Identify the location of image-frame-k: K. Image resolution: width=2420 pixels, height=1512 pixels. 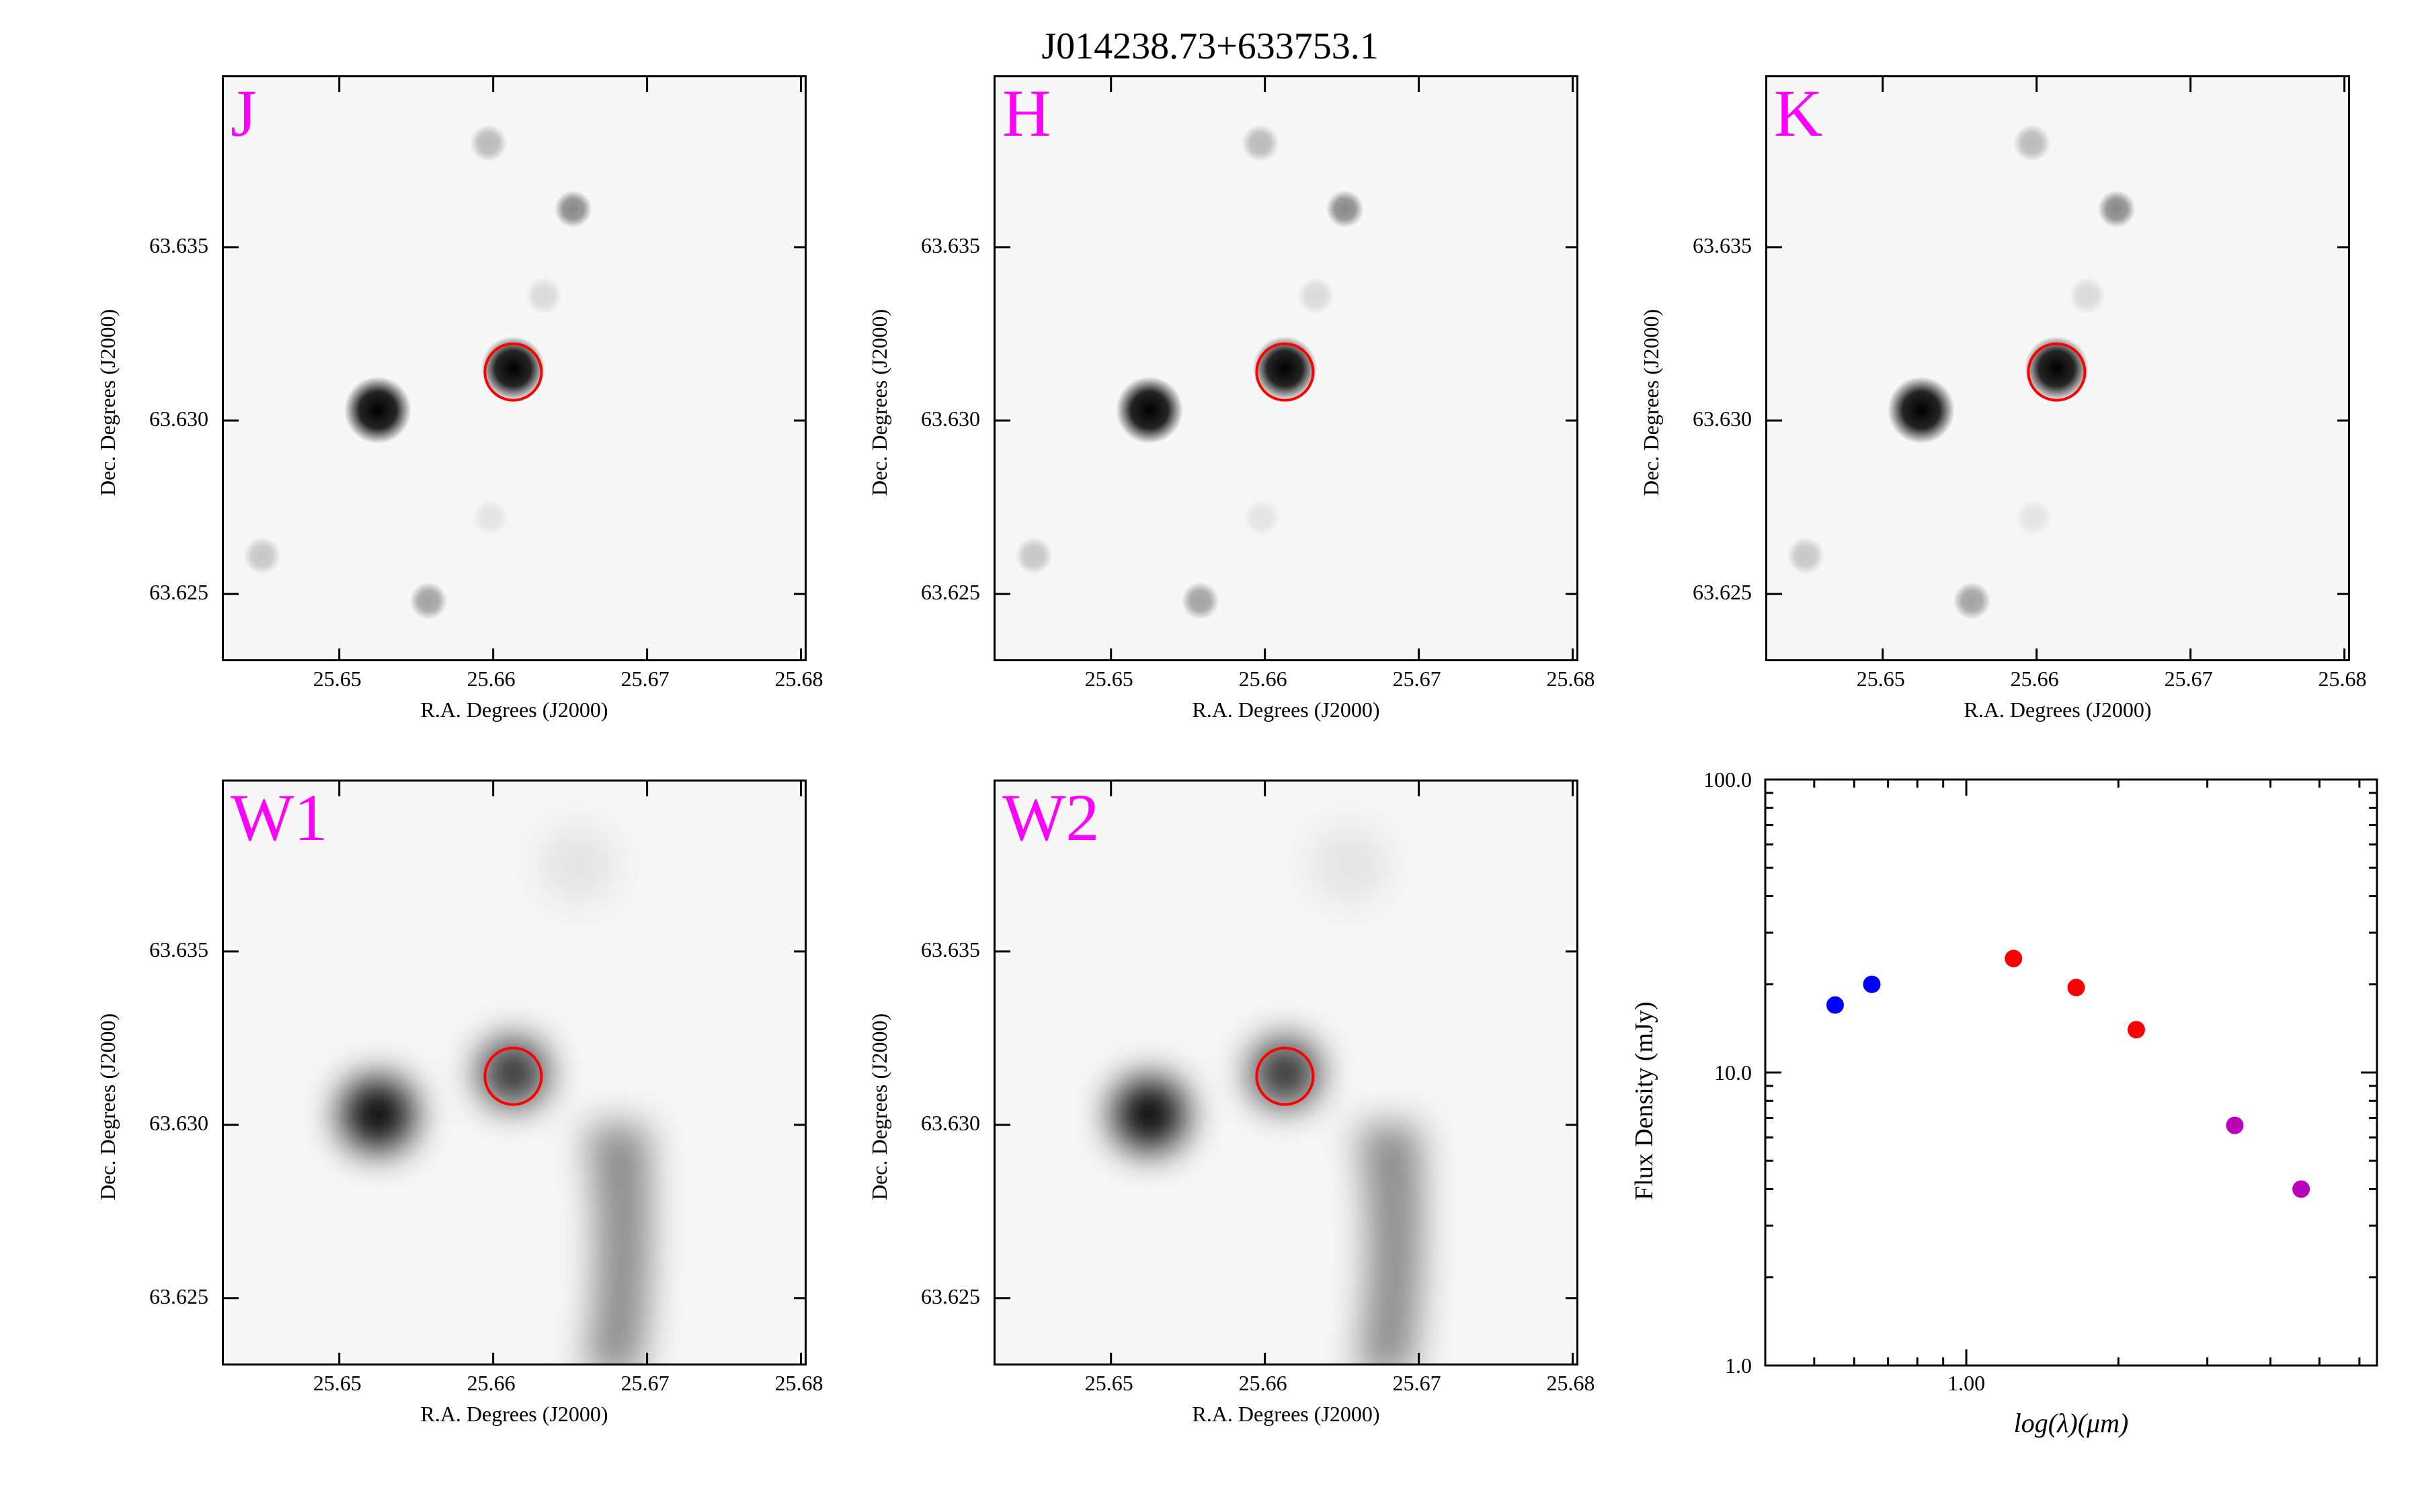
(2057, 368).